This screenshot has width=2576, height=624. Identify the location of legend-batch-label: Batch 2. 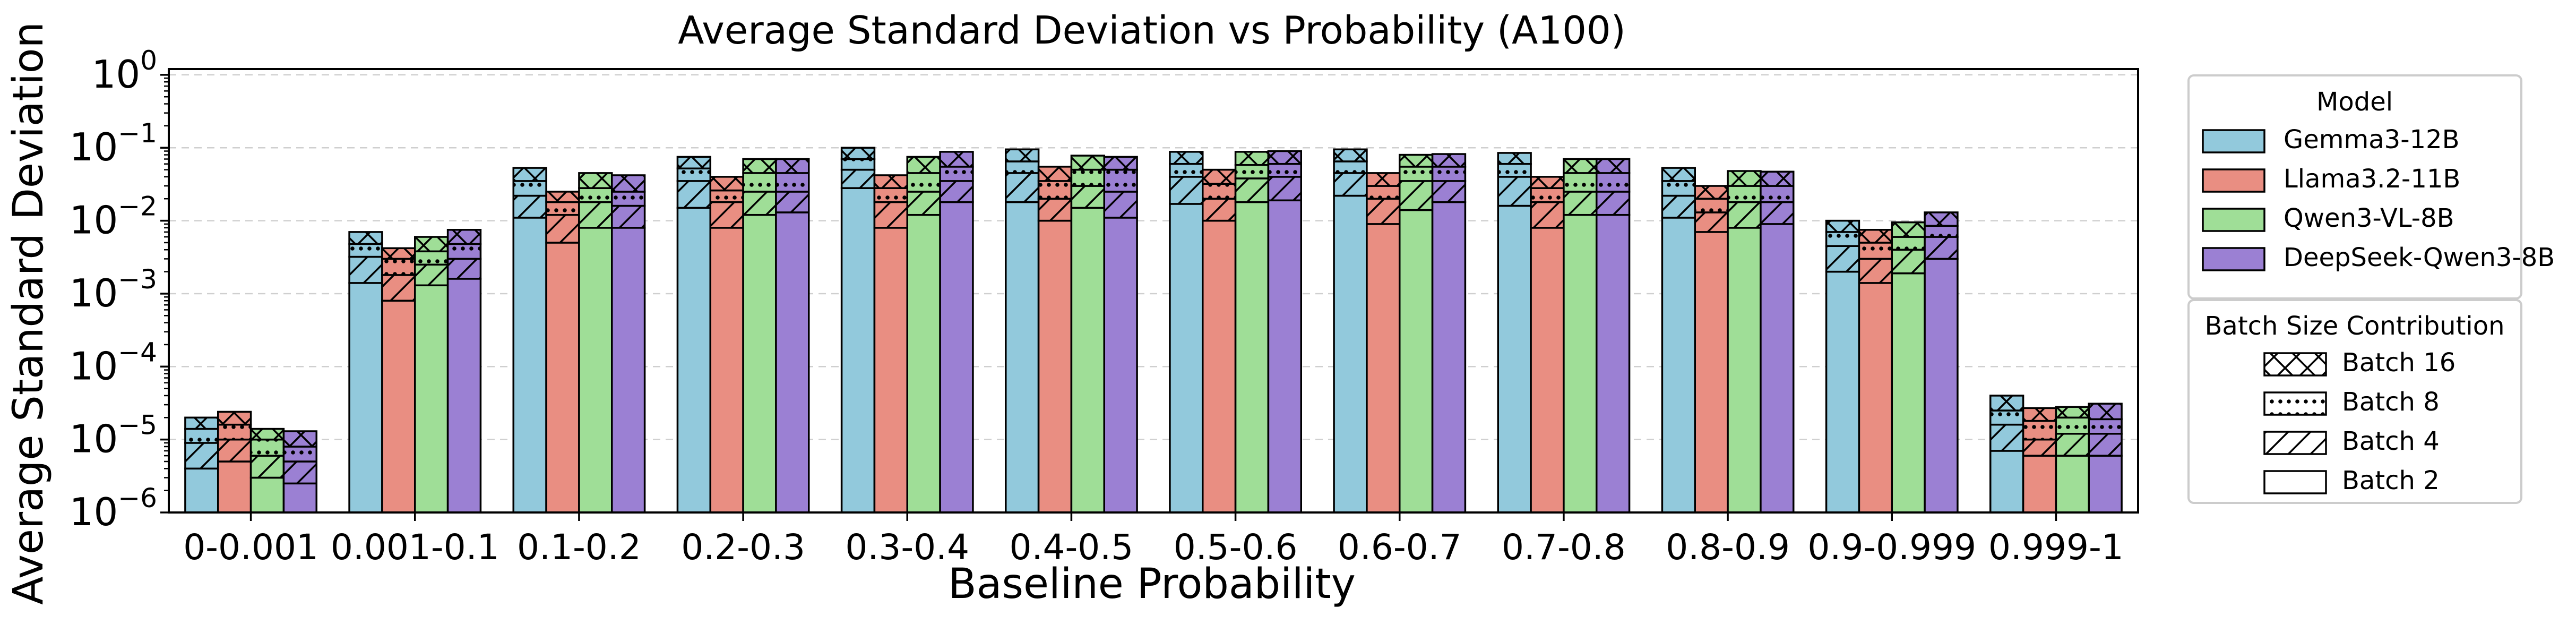
(2391, 480).